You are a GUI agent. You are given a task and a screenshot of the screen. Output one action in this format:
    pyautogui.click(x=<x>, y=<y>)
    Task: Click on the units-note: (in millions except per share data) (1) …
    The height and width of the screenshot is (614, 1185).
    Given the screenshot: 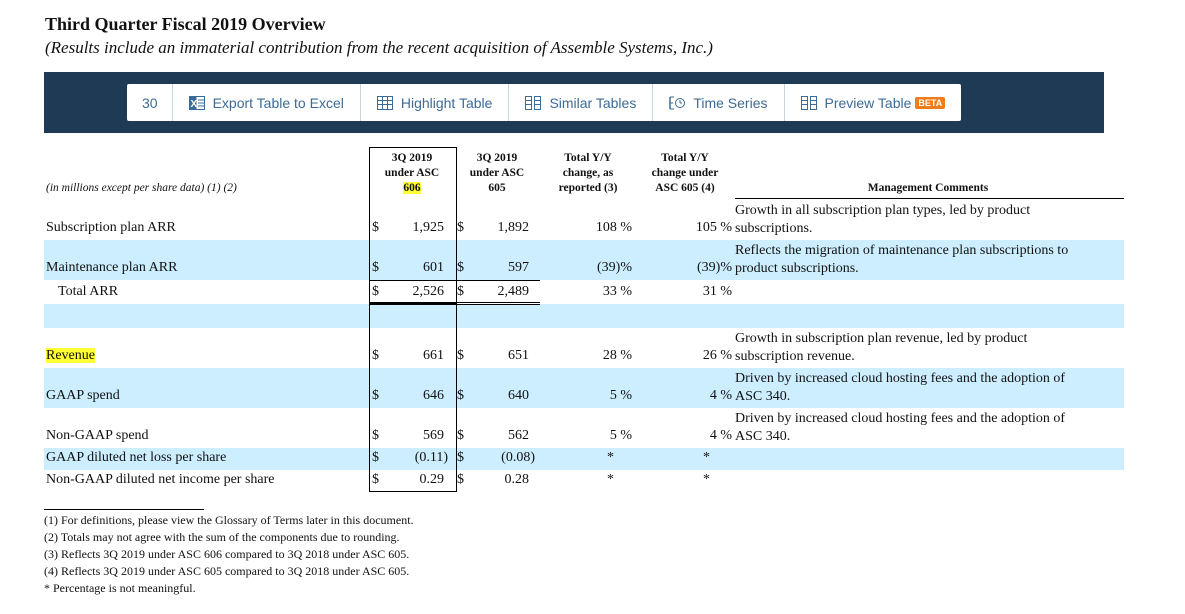 What is the action you would take?
    pyautogui.click(x=141, y=188)
    